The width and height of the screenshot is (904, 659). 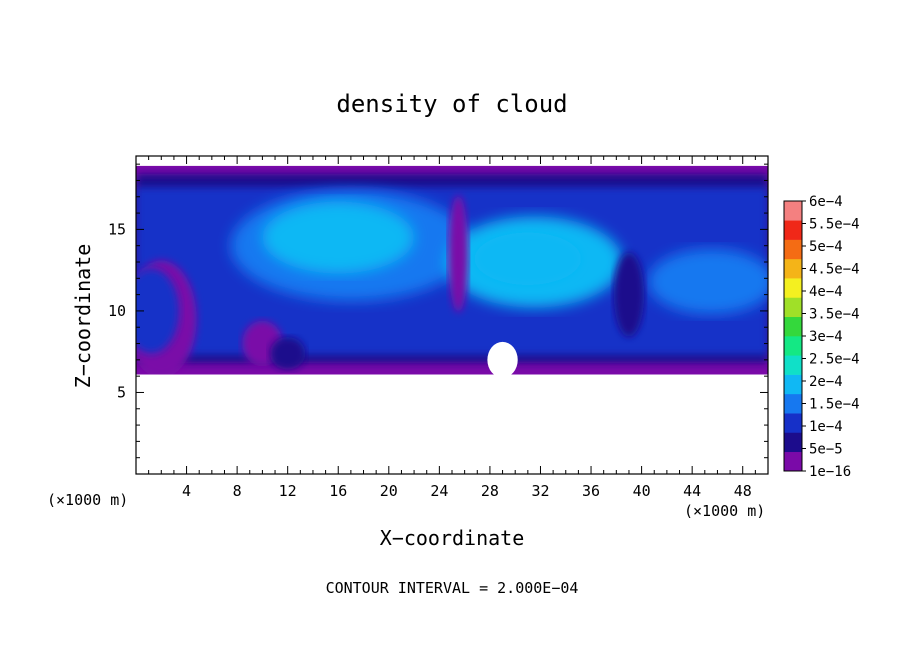 I want to click on x-tick-label: 48, so click(x=743, y=491).